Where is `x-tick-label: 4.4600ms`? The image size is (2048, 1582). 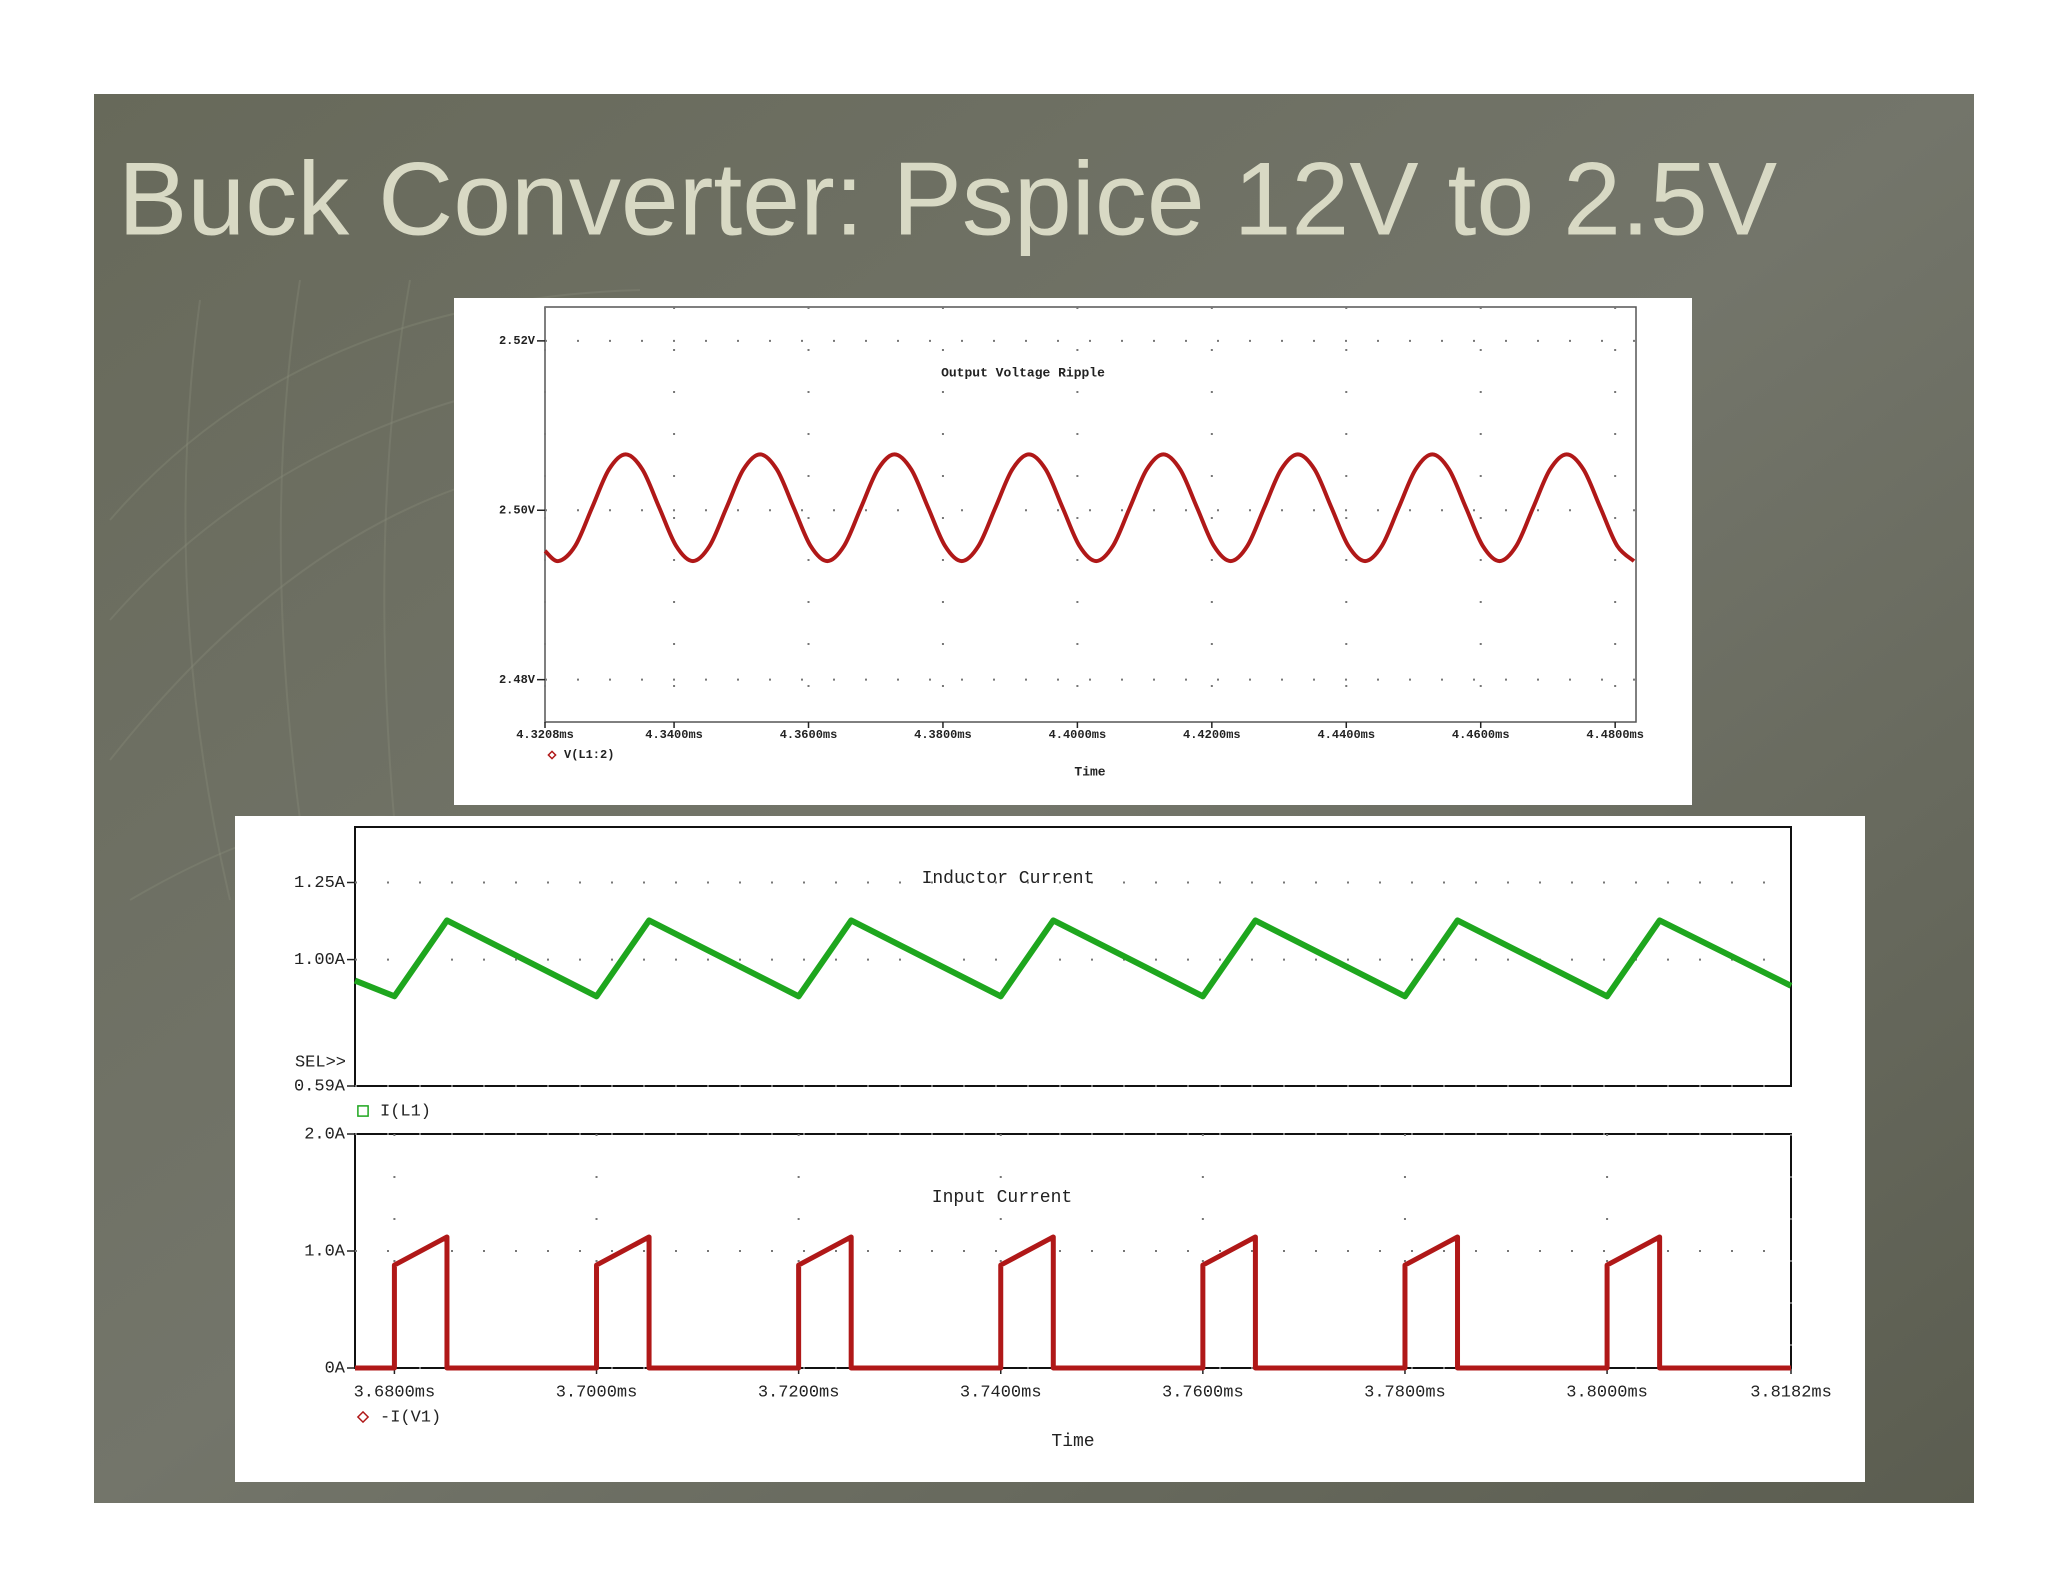 x-tick-label: 4.4600ms is located at coordinates (1481, 735).